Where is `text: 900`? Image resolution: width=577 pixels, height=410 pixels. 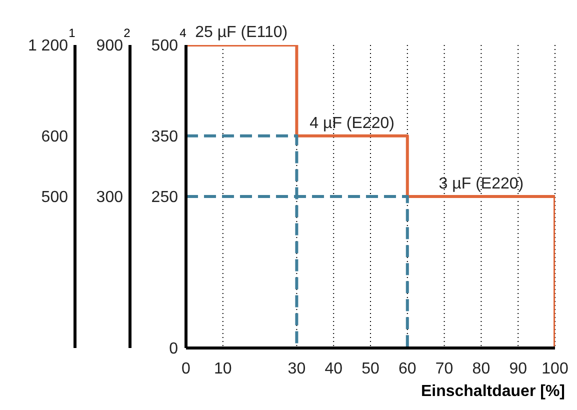 text: 900 is located at coordinates (110, 46).